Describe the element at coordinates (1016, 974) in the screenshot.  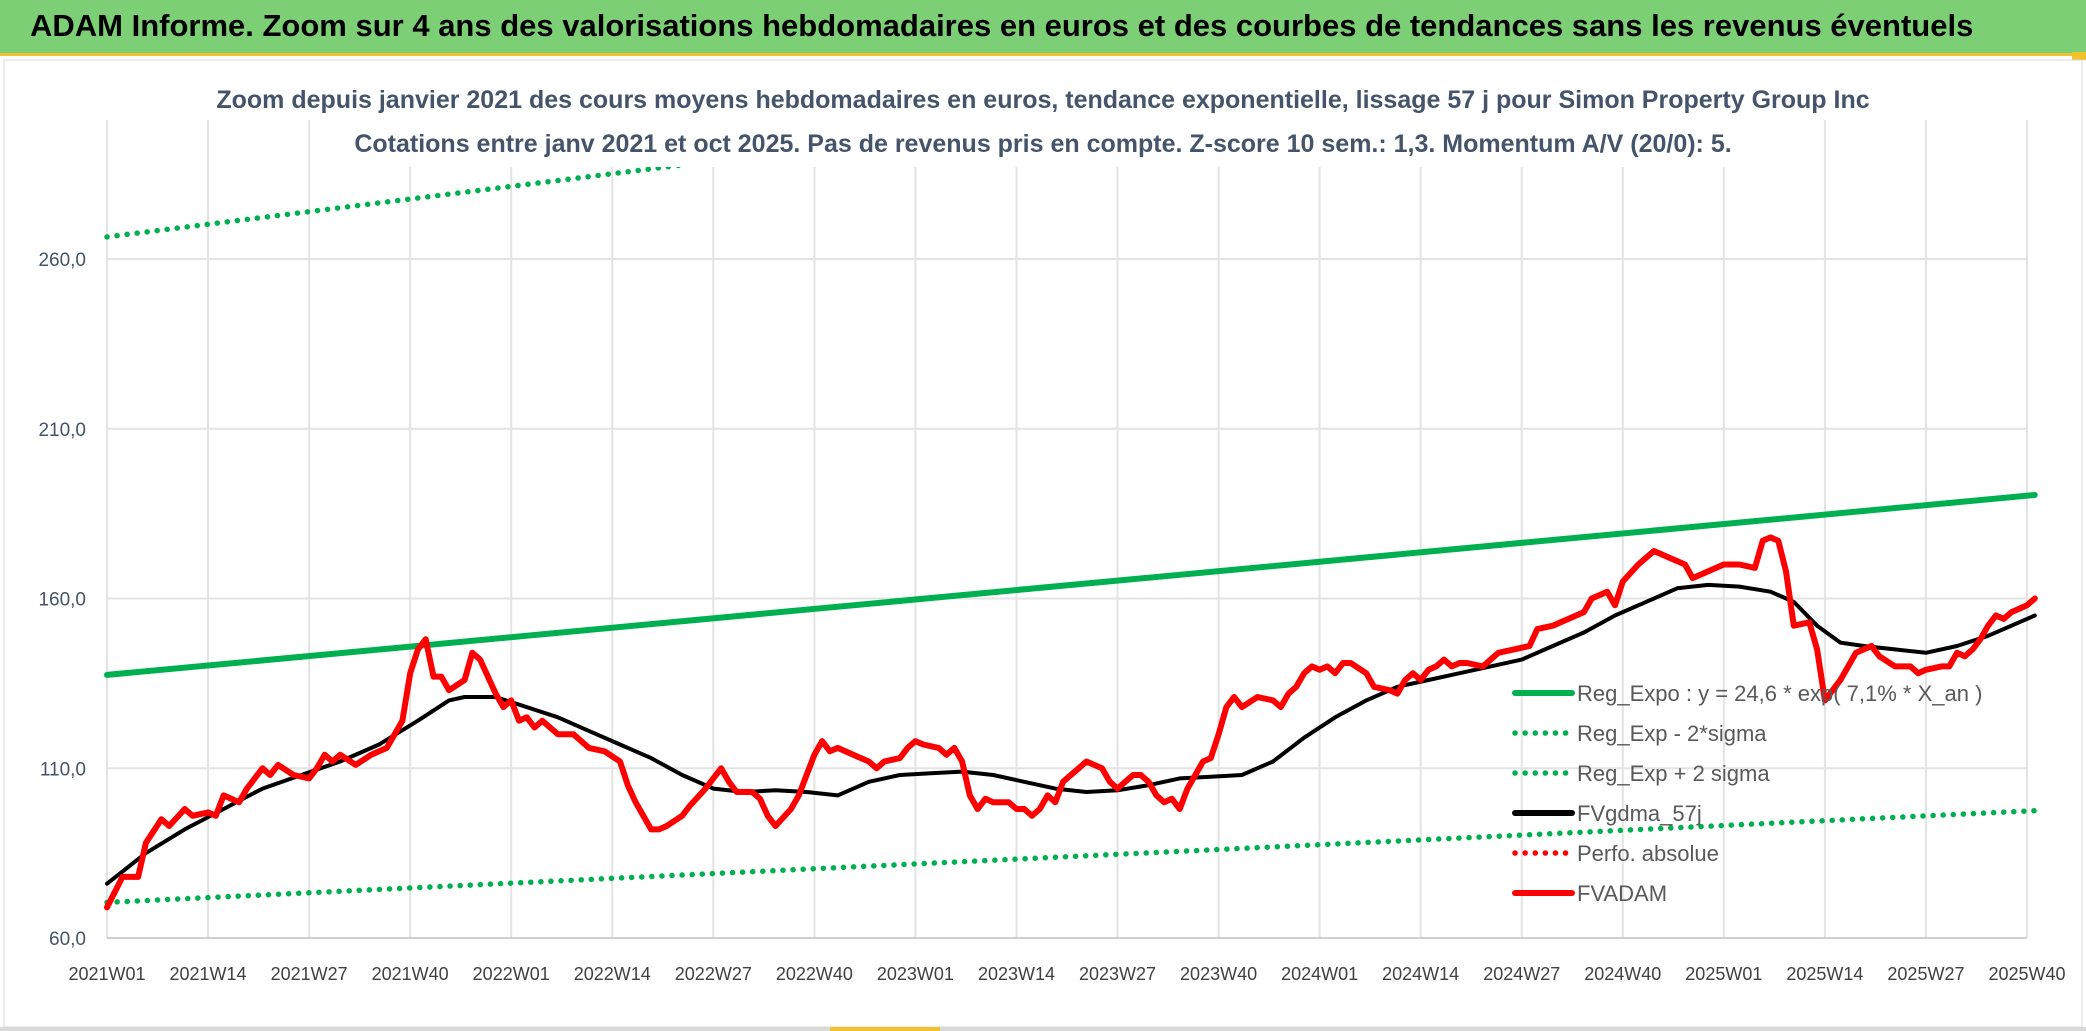
I see `x-tick-label: 2023W14` at that location.